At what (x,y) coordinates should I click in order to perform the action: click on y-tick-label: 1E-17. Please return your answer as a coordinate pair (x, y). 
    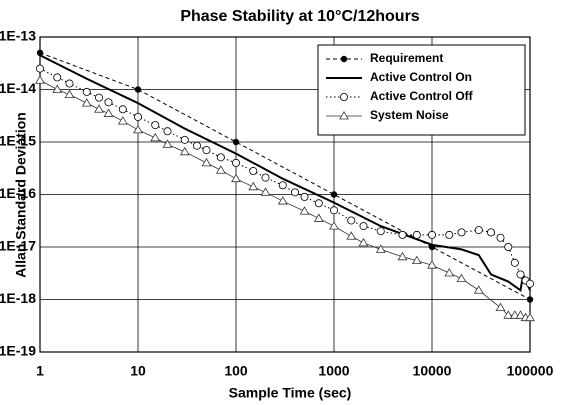
    Looking at the image, I should click on (18, 246).